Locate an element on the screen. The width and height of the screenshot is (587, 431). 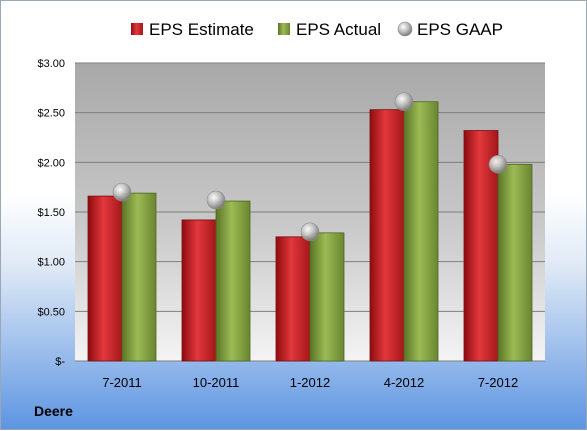
y-tick-label: $0.50 is located at coordinates (51, 312).